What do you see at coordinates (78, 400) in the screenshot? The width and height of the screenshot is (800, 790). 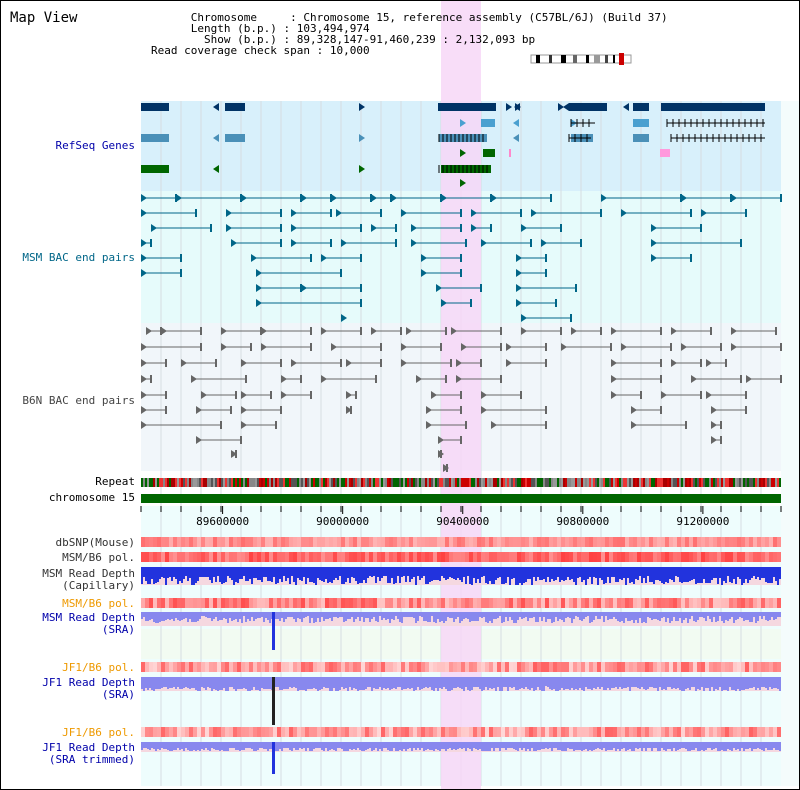 I see `track-label-b6n-bac: B6N BAC end pairs` at bounding box center [78, 400].